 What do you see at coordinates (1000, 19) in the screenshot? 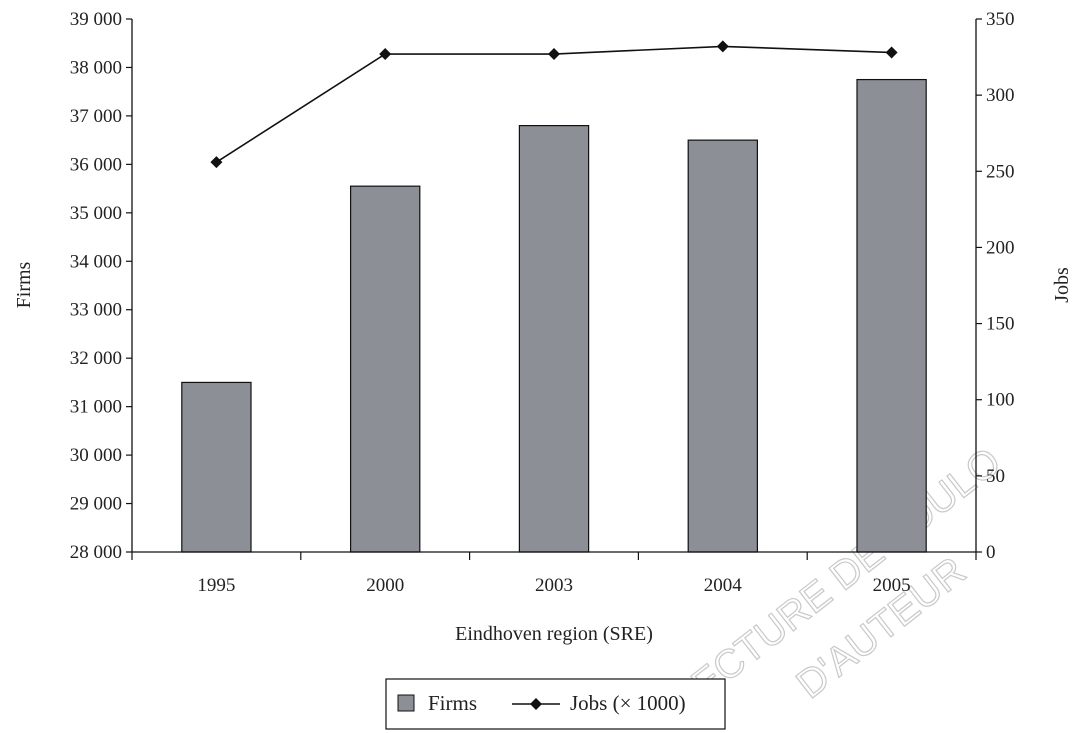
I see `y2-tick-label: 350` at bounding box center [1000, 19].